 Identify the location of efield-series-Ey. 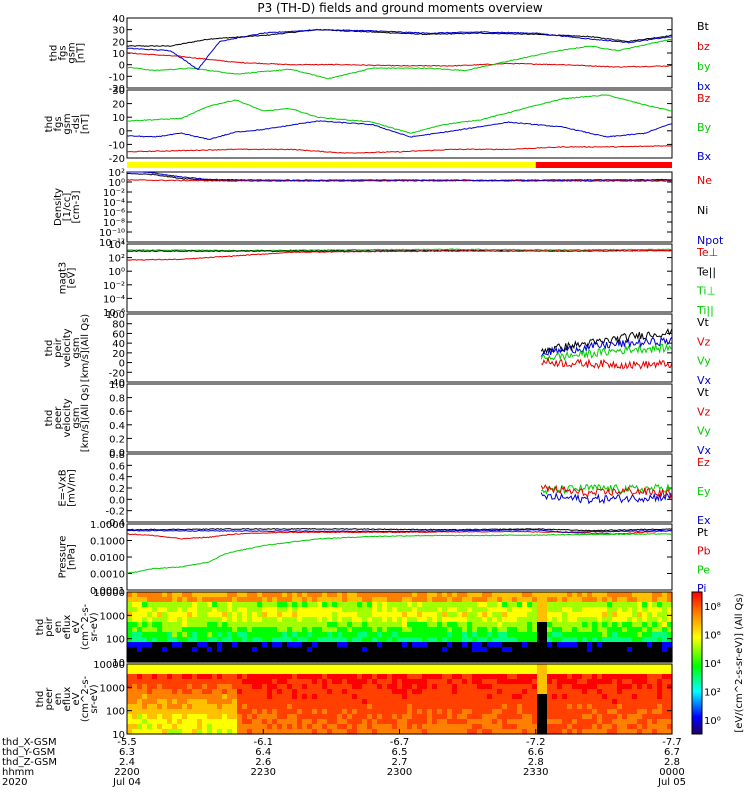
(606, 489).